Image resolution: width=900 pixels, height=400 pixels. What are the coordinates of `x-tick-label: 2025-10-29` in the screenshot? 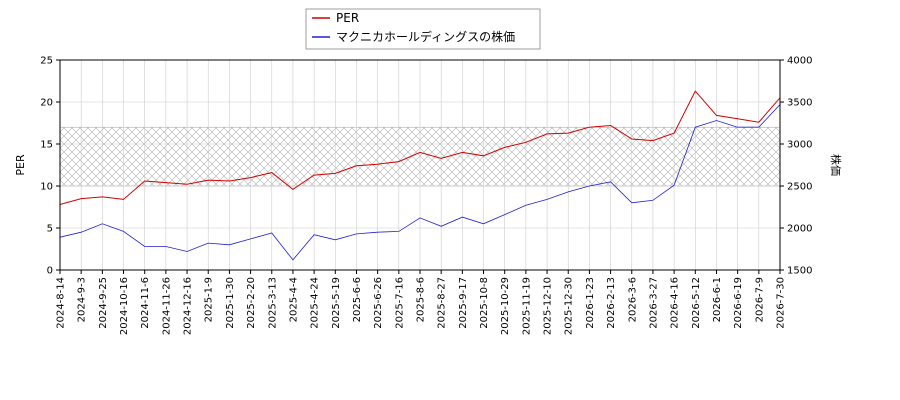 It's located at (505, 306).